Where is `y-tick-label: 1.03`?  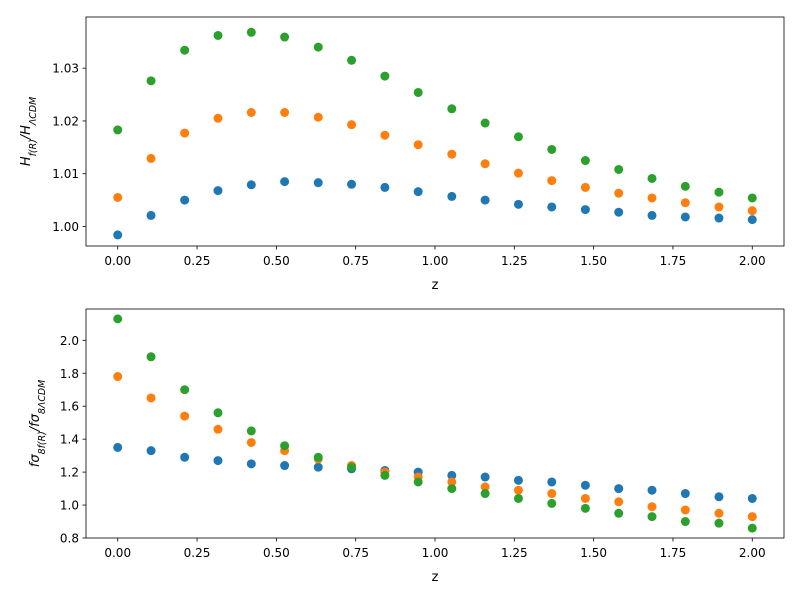
y-tick-label: 1.03 is located at coordinates (65, 69).